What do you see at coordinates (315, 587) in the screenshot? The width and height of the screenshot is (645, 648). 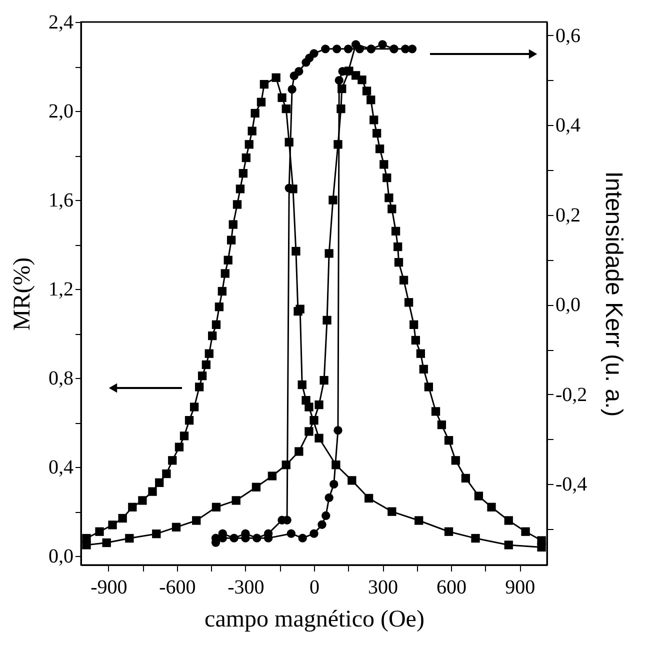 I see `x-tick-label: 0` at bounding box center [315, 587].